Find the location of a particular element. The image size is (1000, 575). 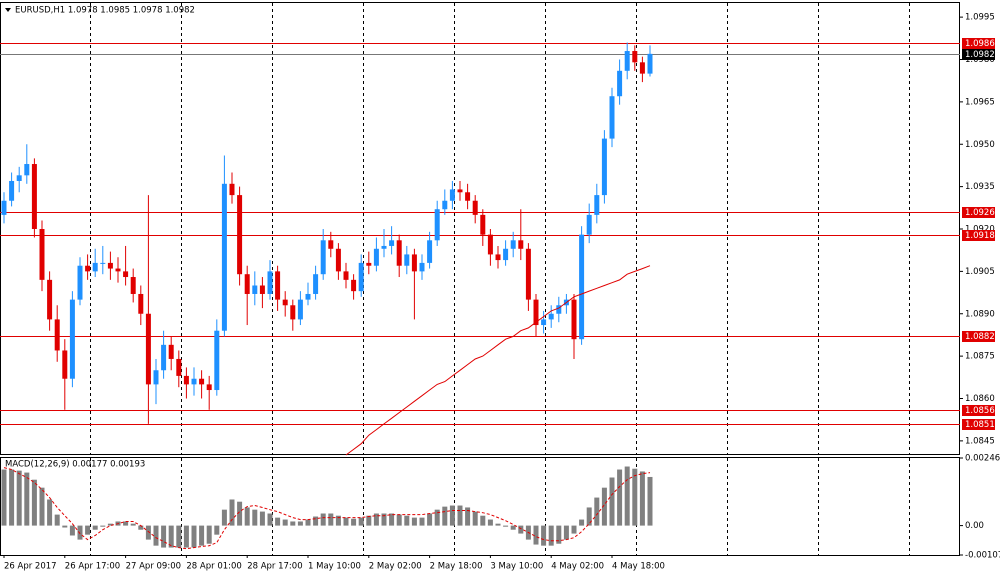

price-level-label: 1.0918 is located at coordinates (980, 236).